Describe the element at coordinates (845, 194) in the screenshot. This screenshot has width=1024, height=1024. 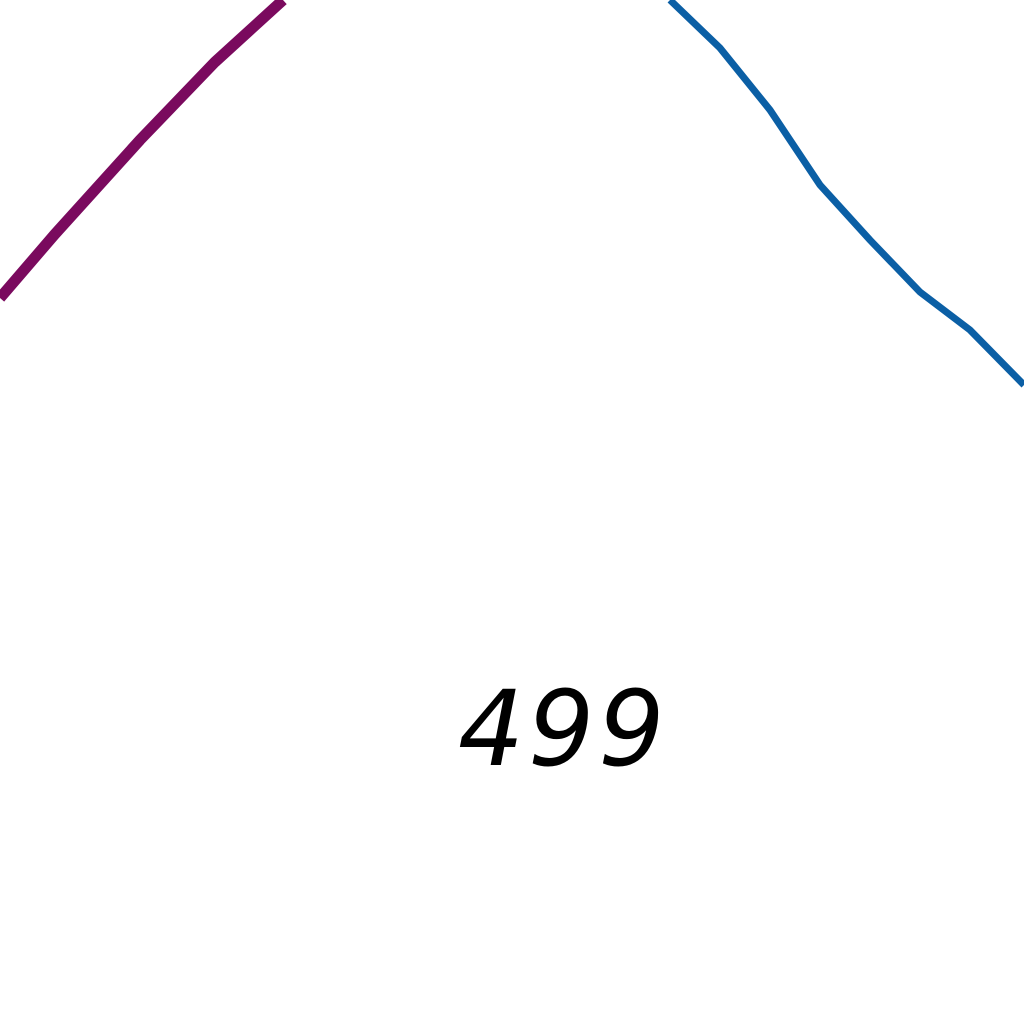
I see `boundary-line-blue` at that location.